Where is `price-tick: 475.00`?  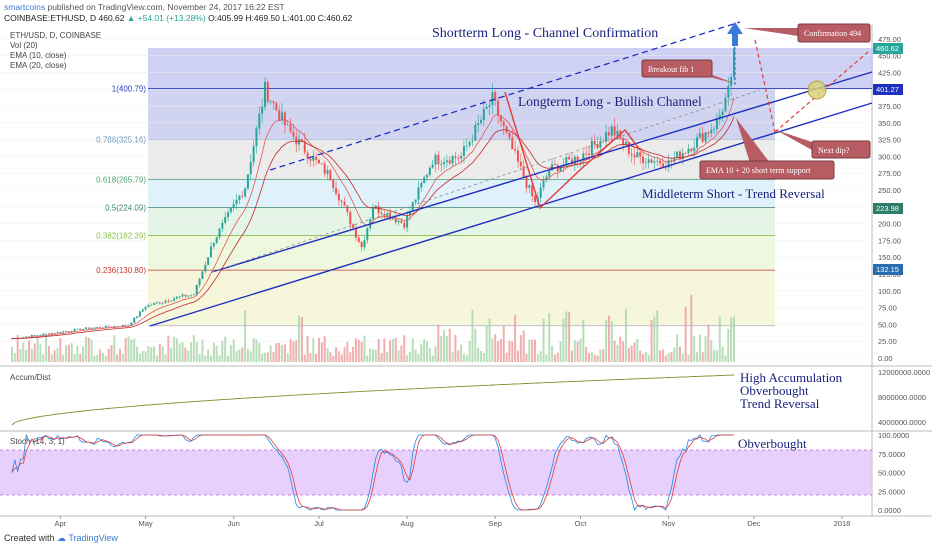
price-tick: 475.00 is located at coordinates (889, 39).